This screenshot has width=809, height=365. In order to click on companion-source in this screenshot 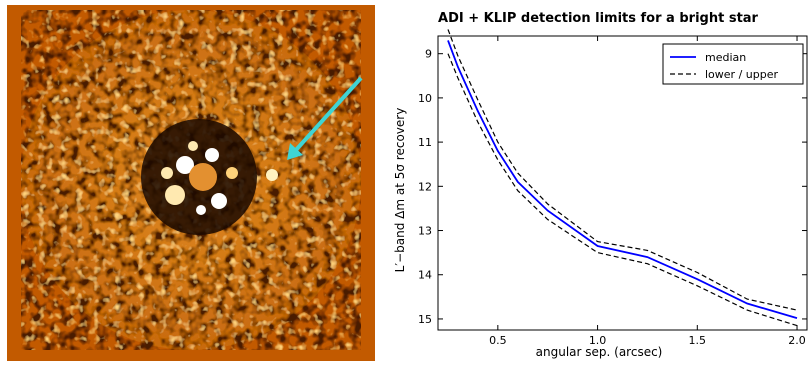, I will do `click(272, 175)`.